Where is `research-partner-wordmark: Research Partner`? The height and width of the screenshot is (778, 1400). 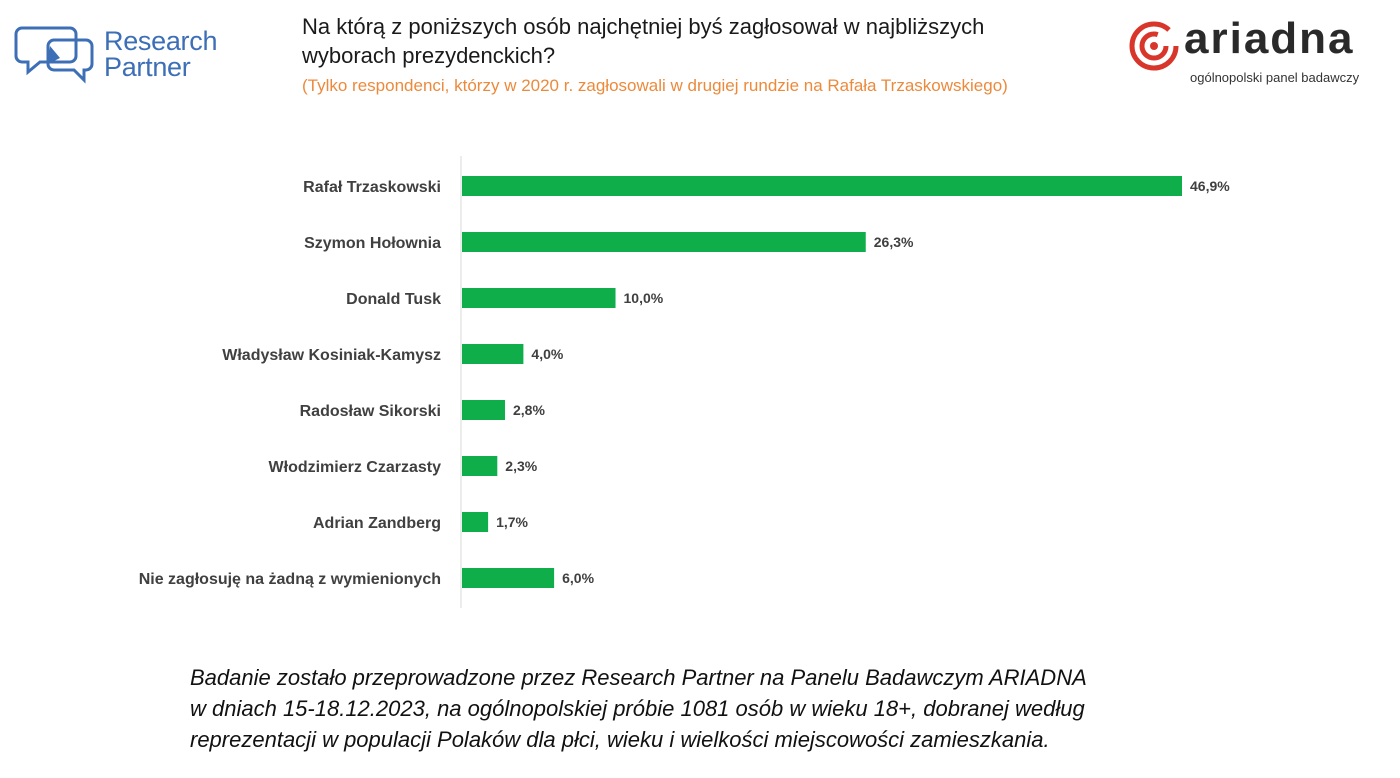
research-partner-wordmark: Research Partner is located at coordinates (161, 54).